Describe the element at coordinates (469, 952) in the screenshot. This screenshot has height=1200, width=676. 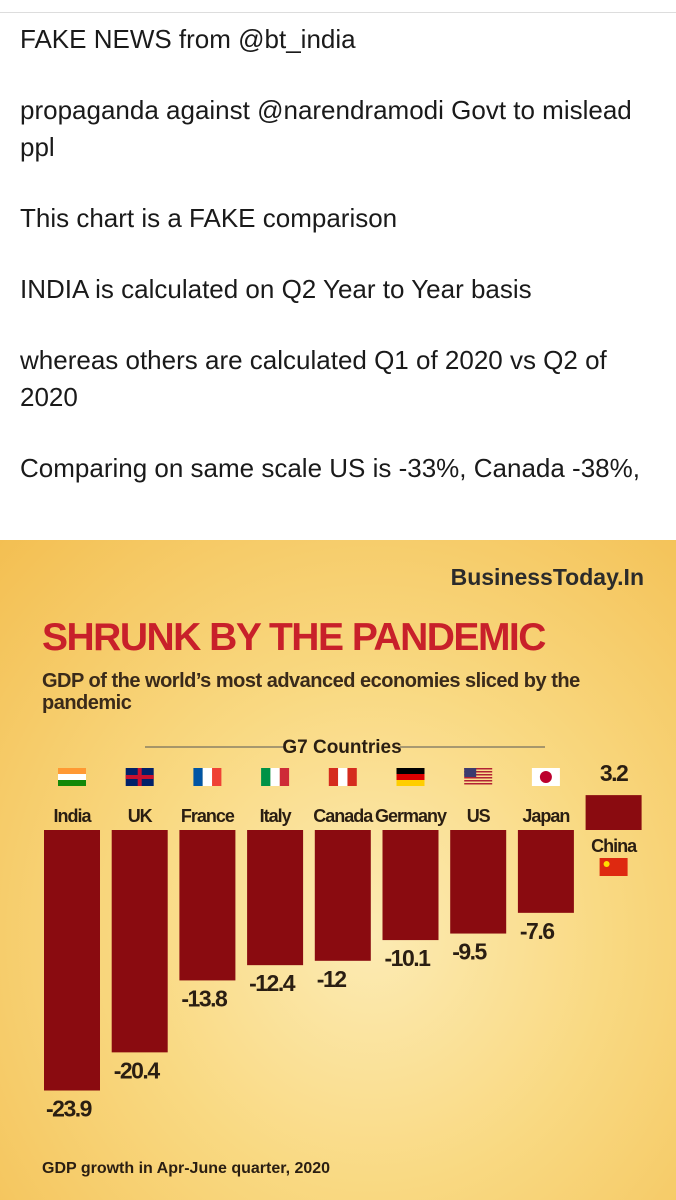
I see `value-label: -9.5` at that location.